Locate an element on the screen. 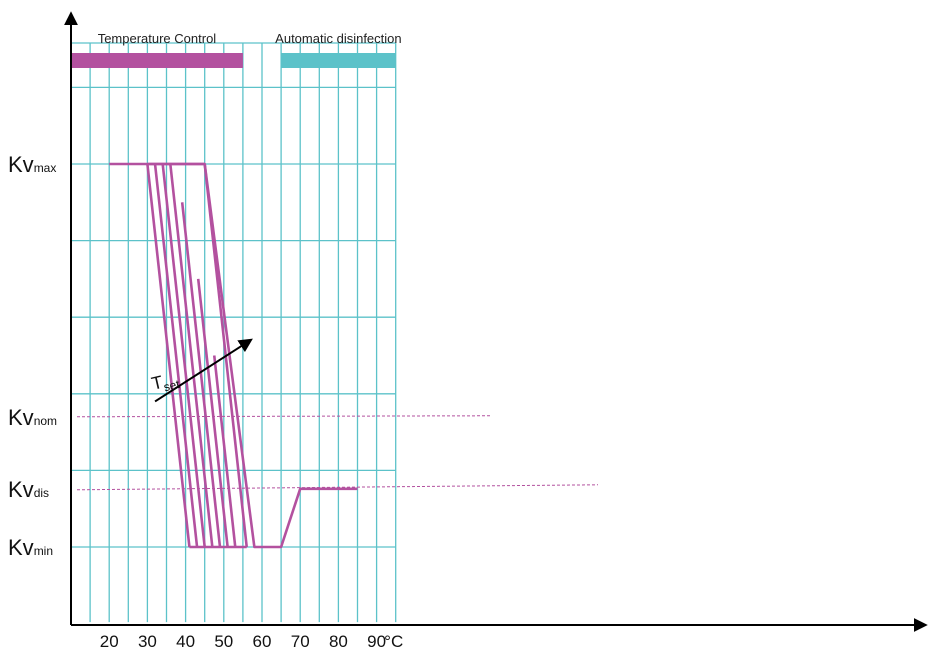 The image size is (933, 657). x-tick-label: 90 is located at coordinates (376, 641).